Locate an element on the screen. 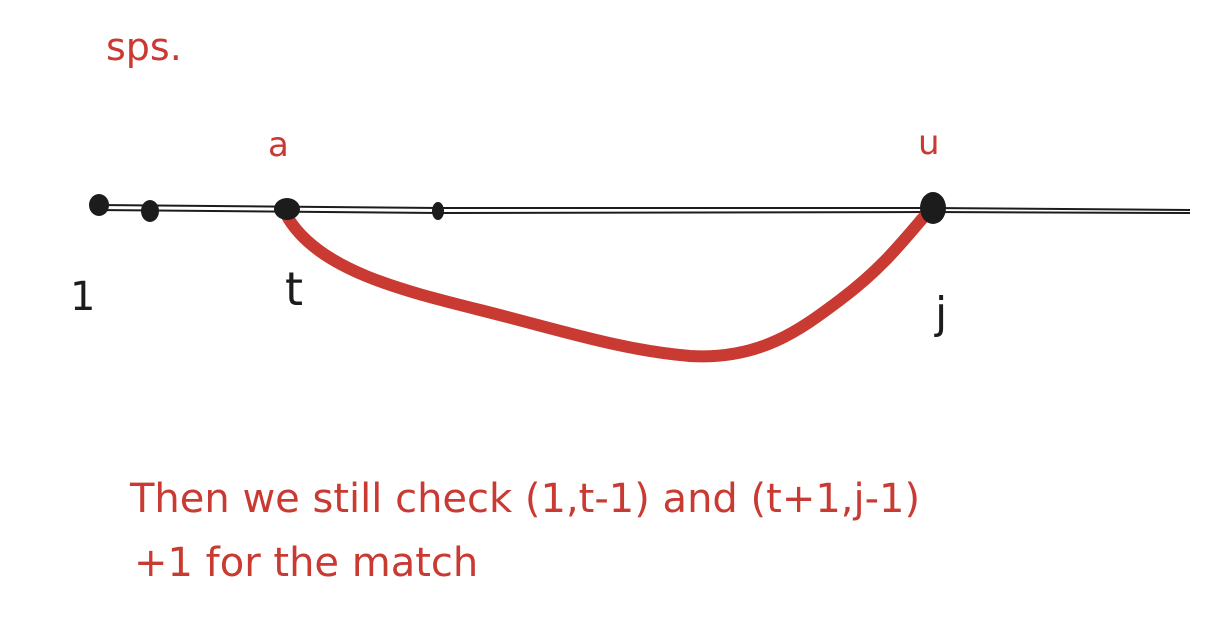 The image size is (1226, 624). char-at-t: a is located at coordinates (278, 145).